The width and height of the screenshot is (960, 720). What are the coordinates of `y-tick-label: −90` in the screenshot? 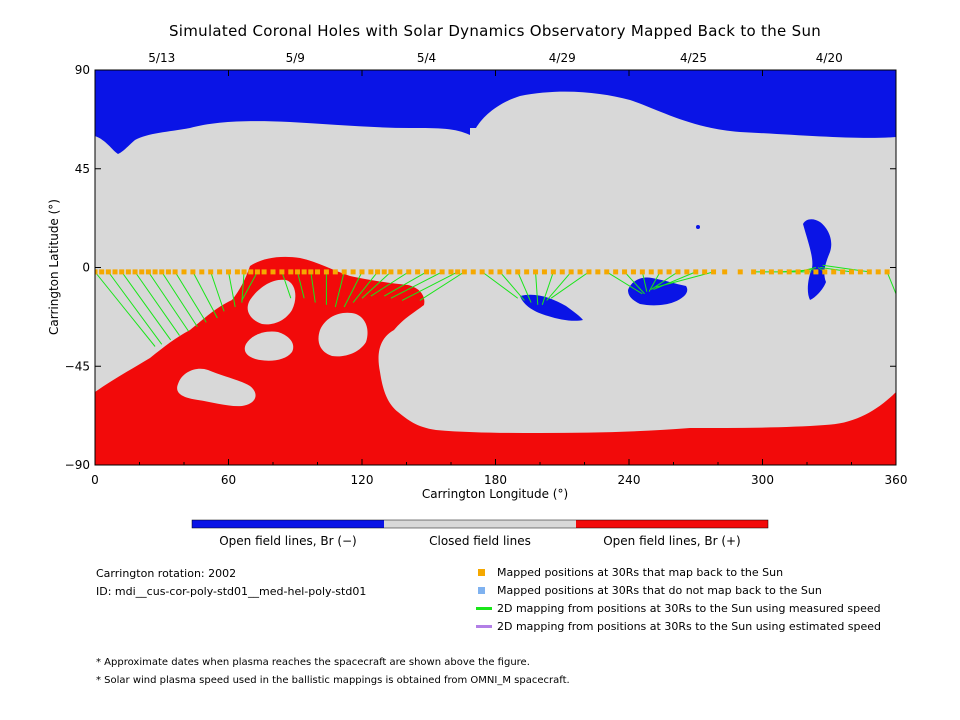 It's located at (77, 465).